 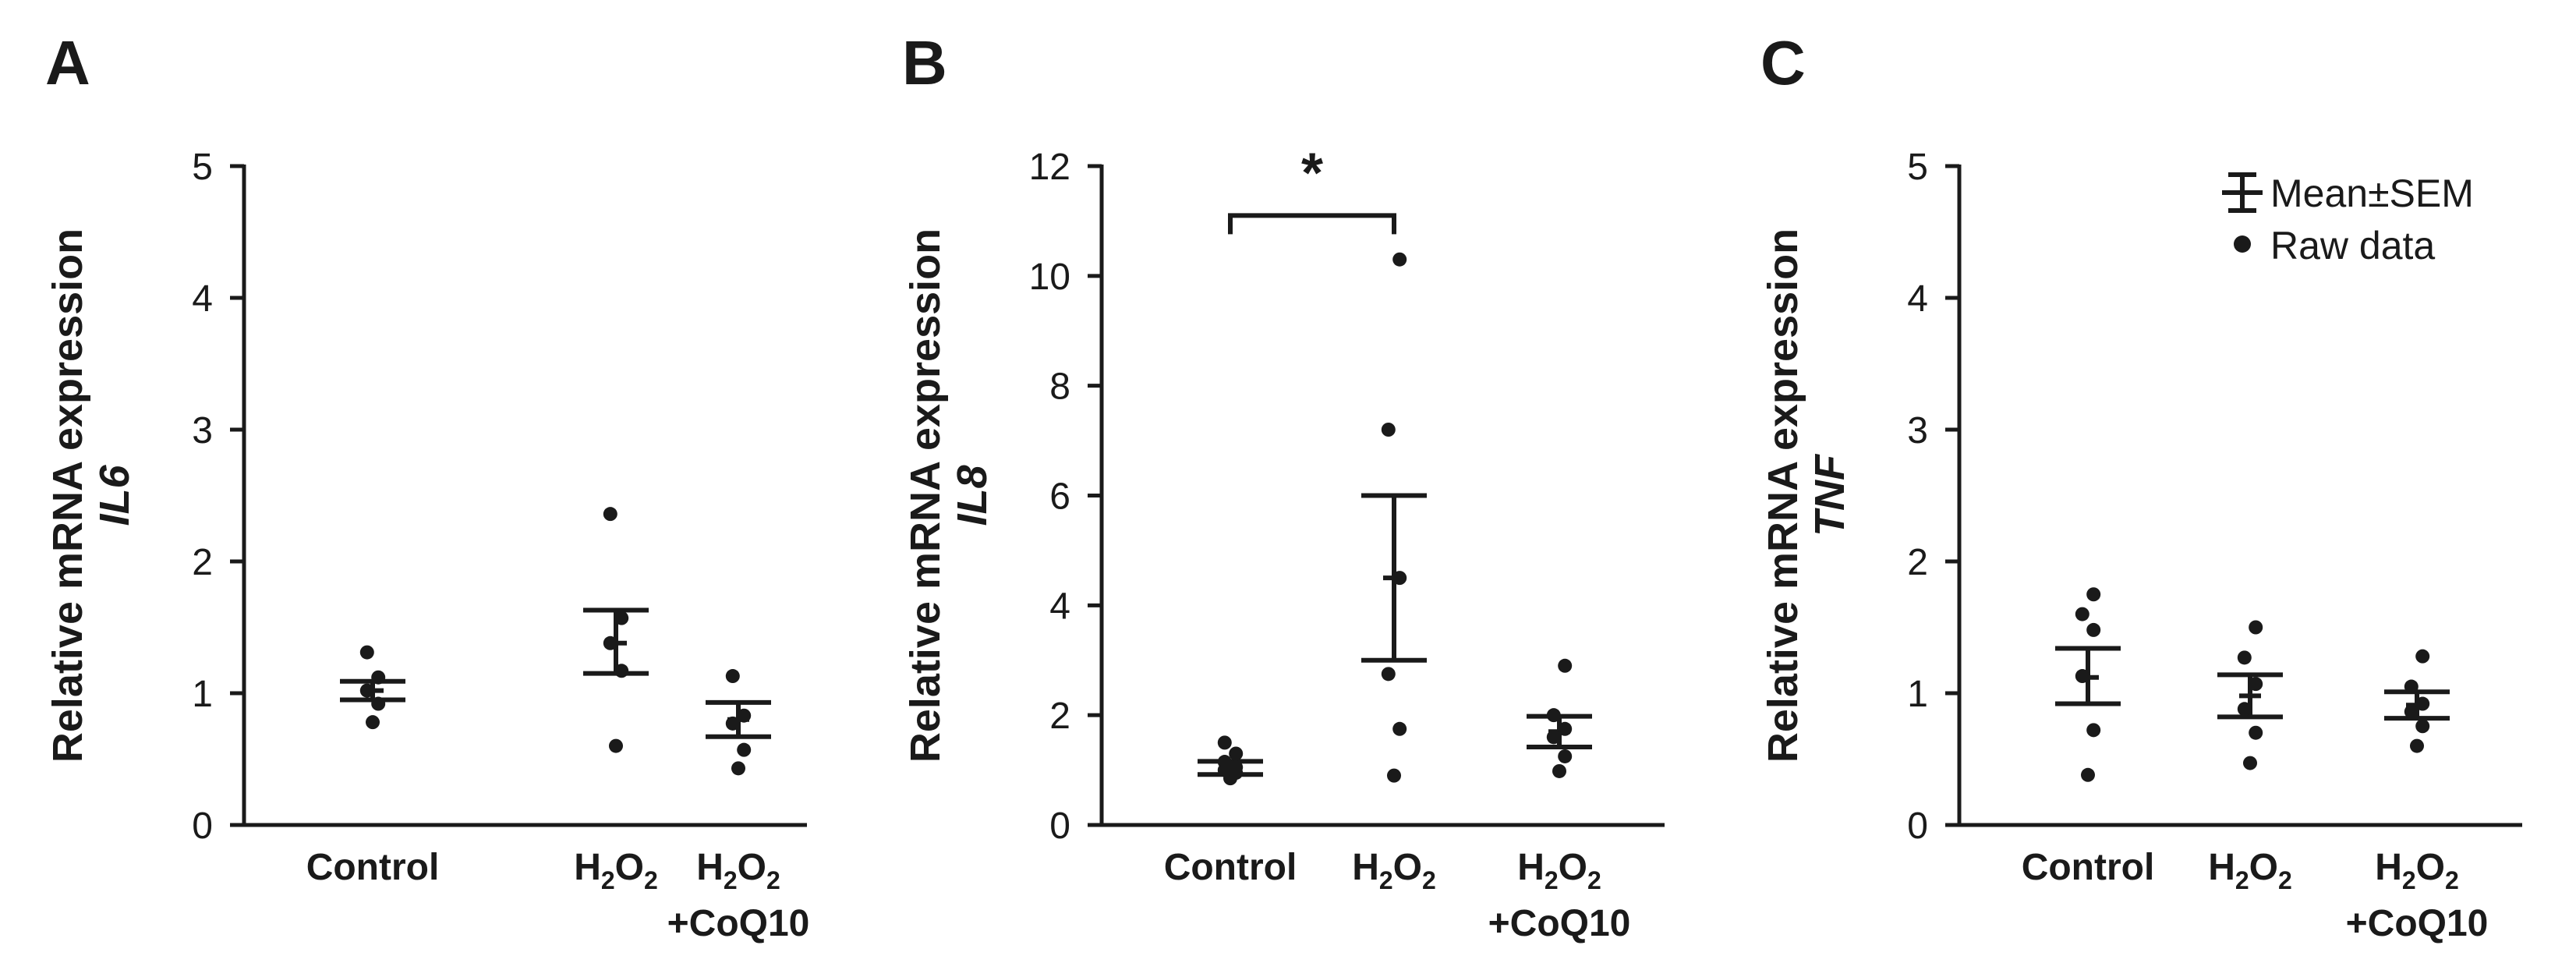 I want to click on y-tick-label: 6, so click(x=1059, y=497).